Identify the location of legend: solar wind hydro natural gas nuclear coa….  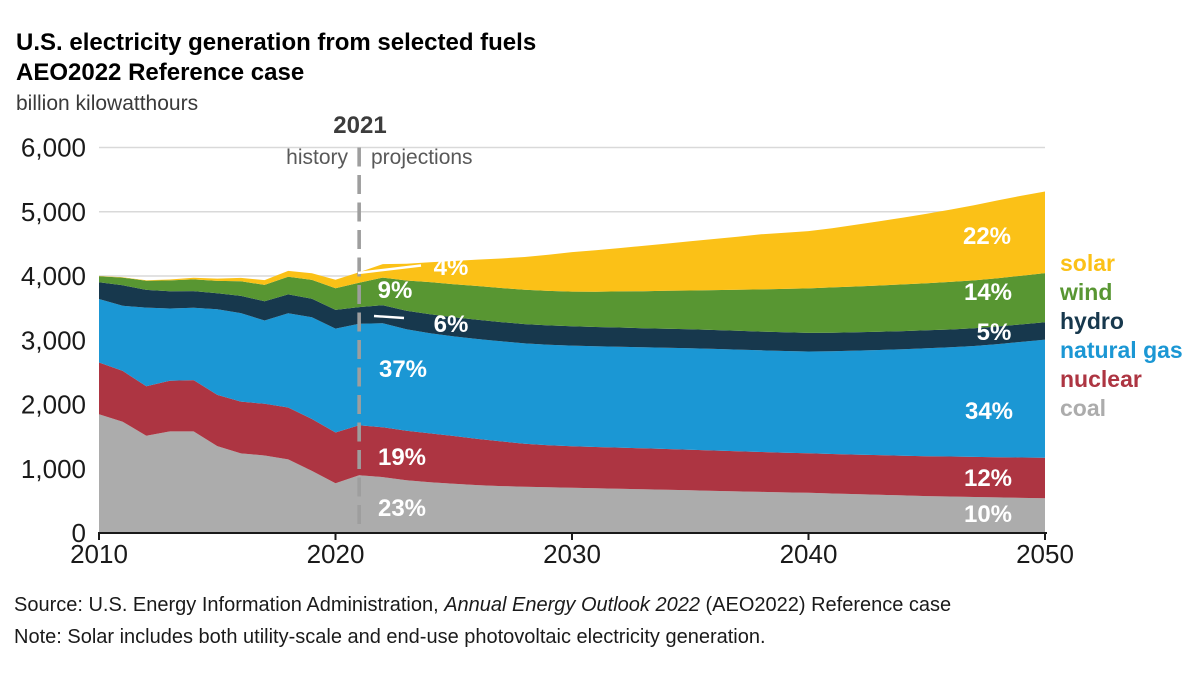
(1121, 336).